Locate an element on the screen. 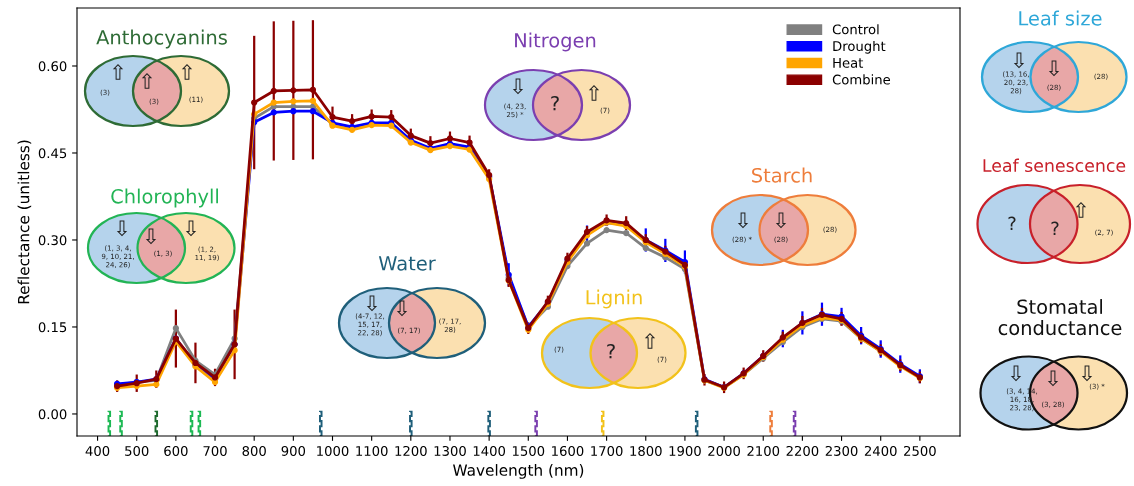  annotation: Anthocyanins is located at coordinates (161, 39).